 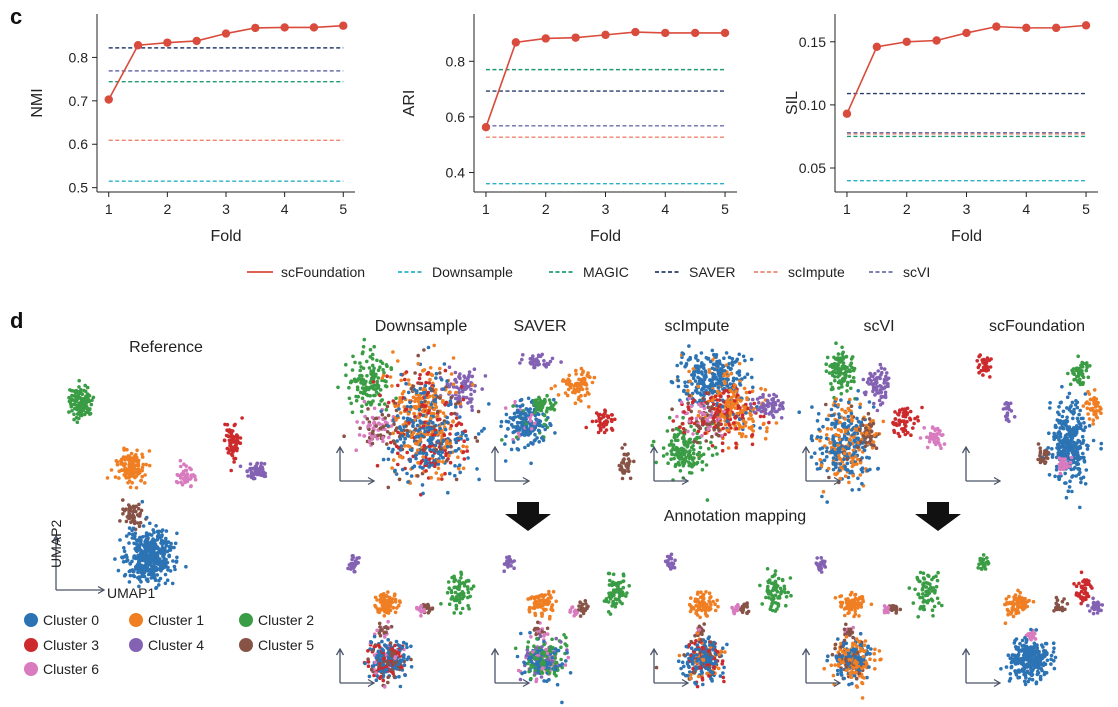 I want to click on x-axis-label: Fold, so click(x=966, y=236).